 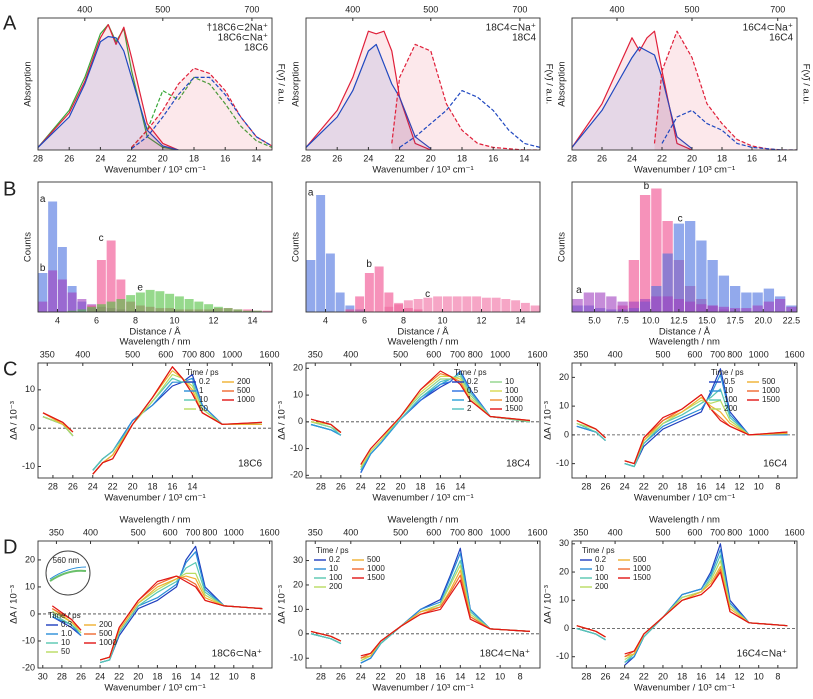 What do you see at coordinates (9, 189) in the screenshot?
I see `panel-label: B` at bounding box center [9, 189].